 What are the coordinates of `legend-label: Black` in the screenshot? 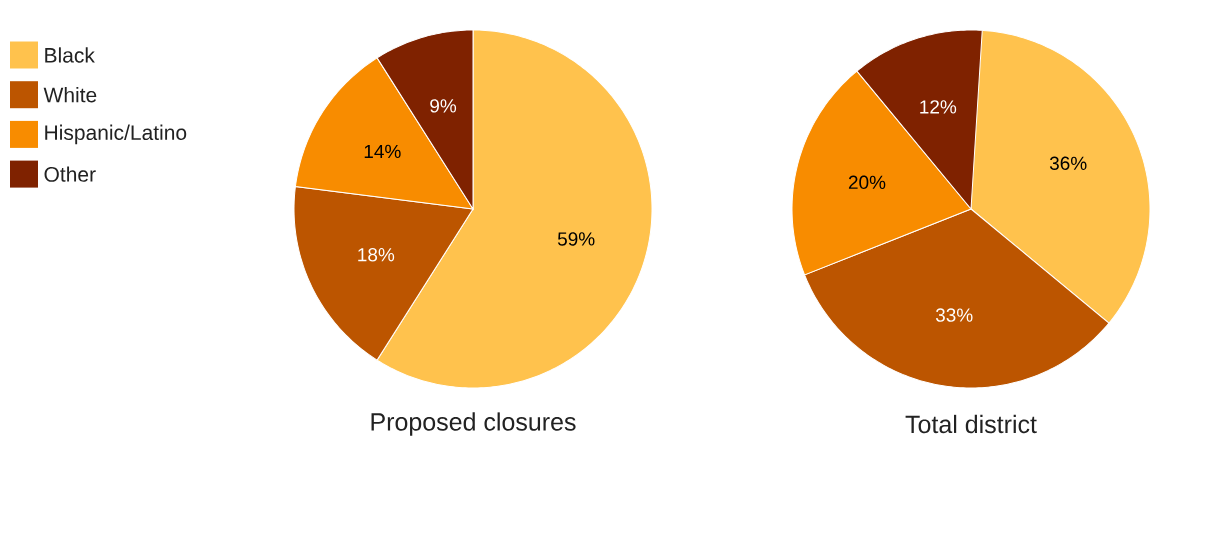 It's located at (70, 55).